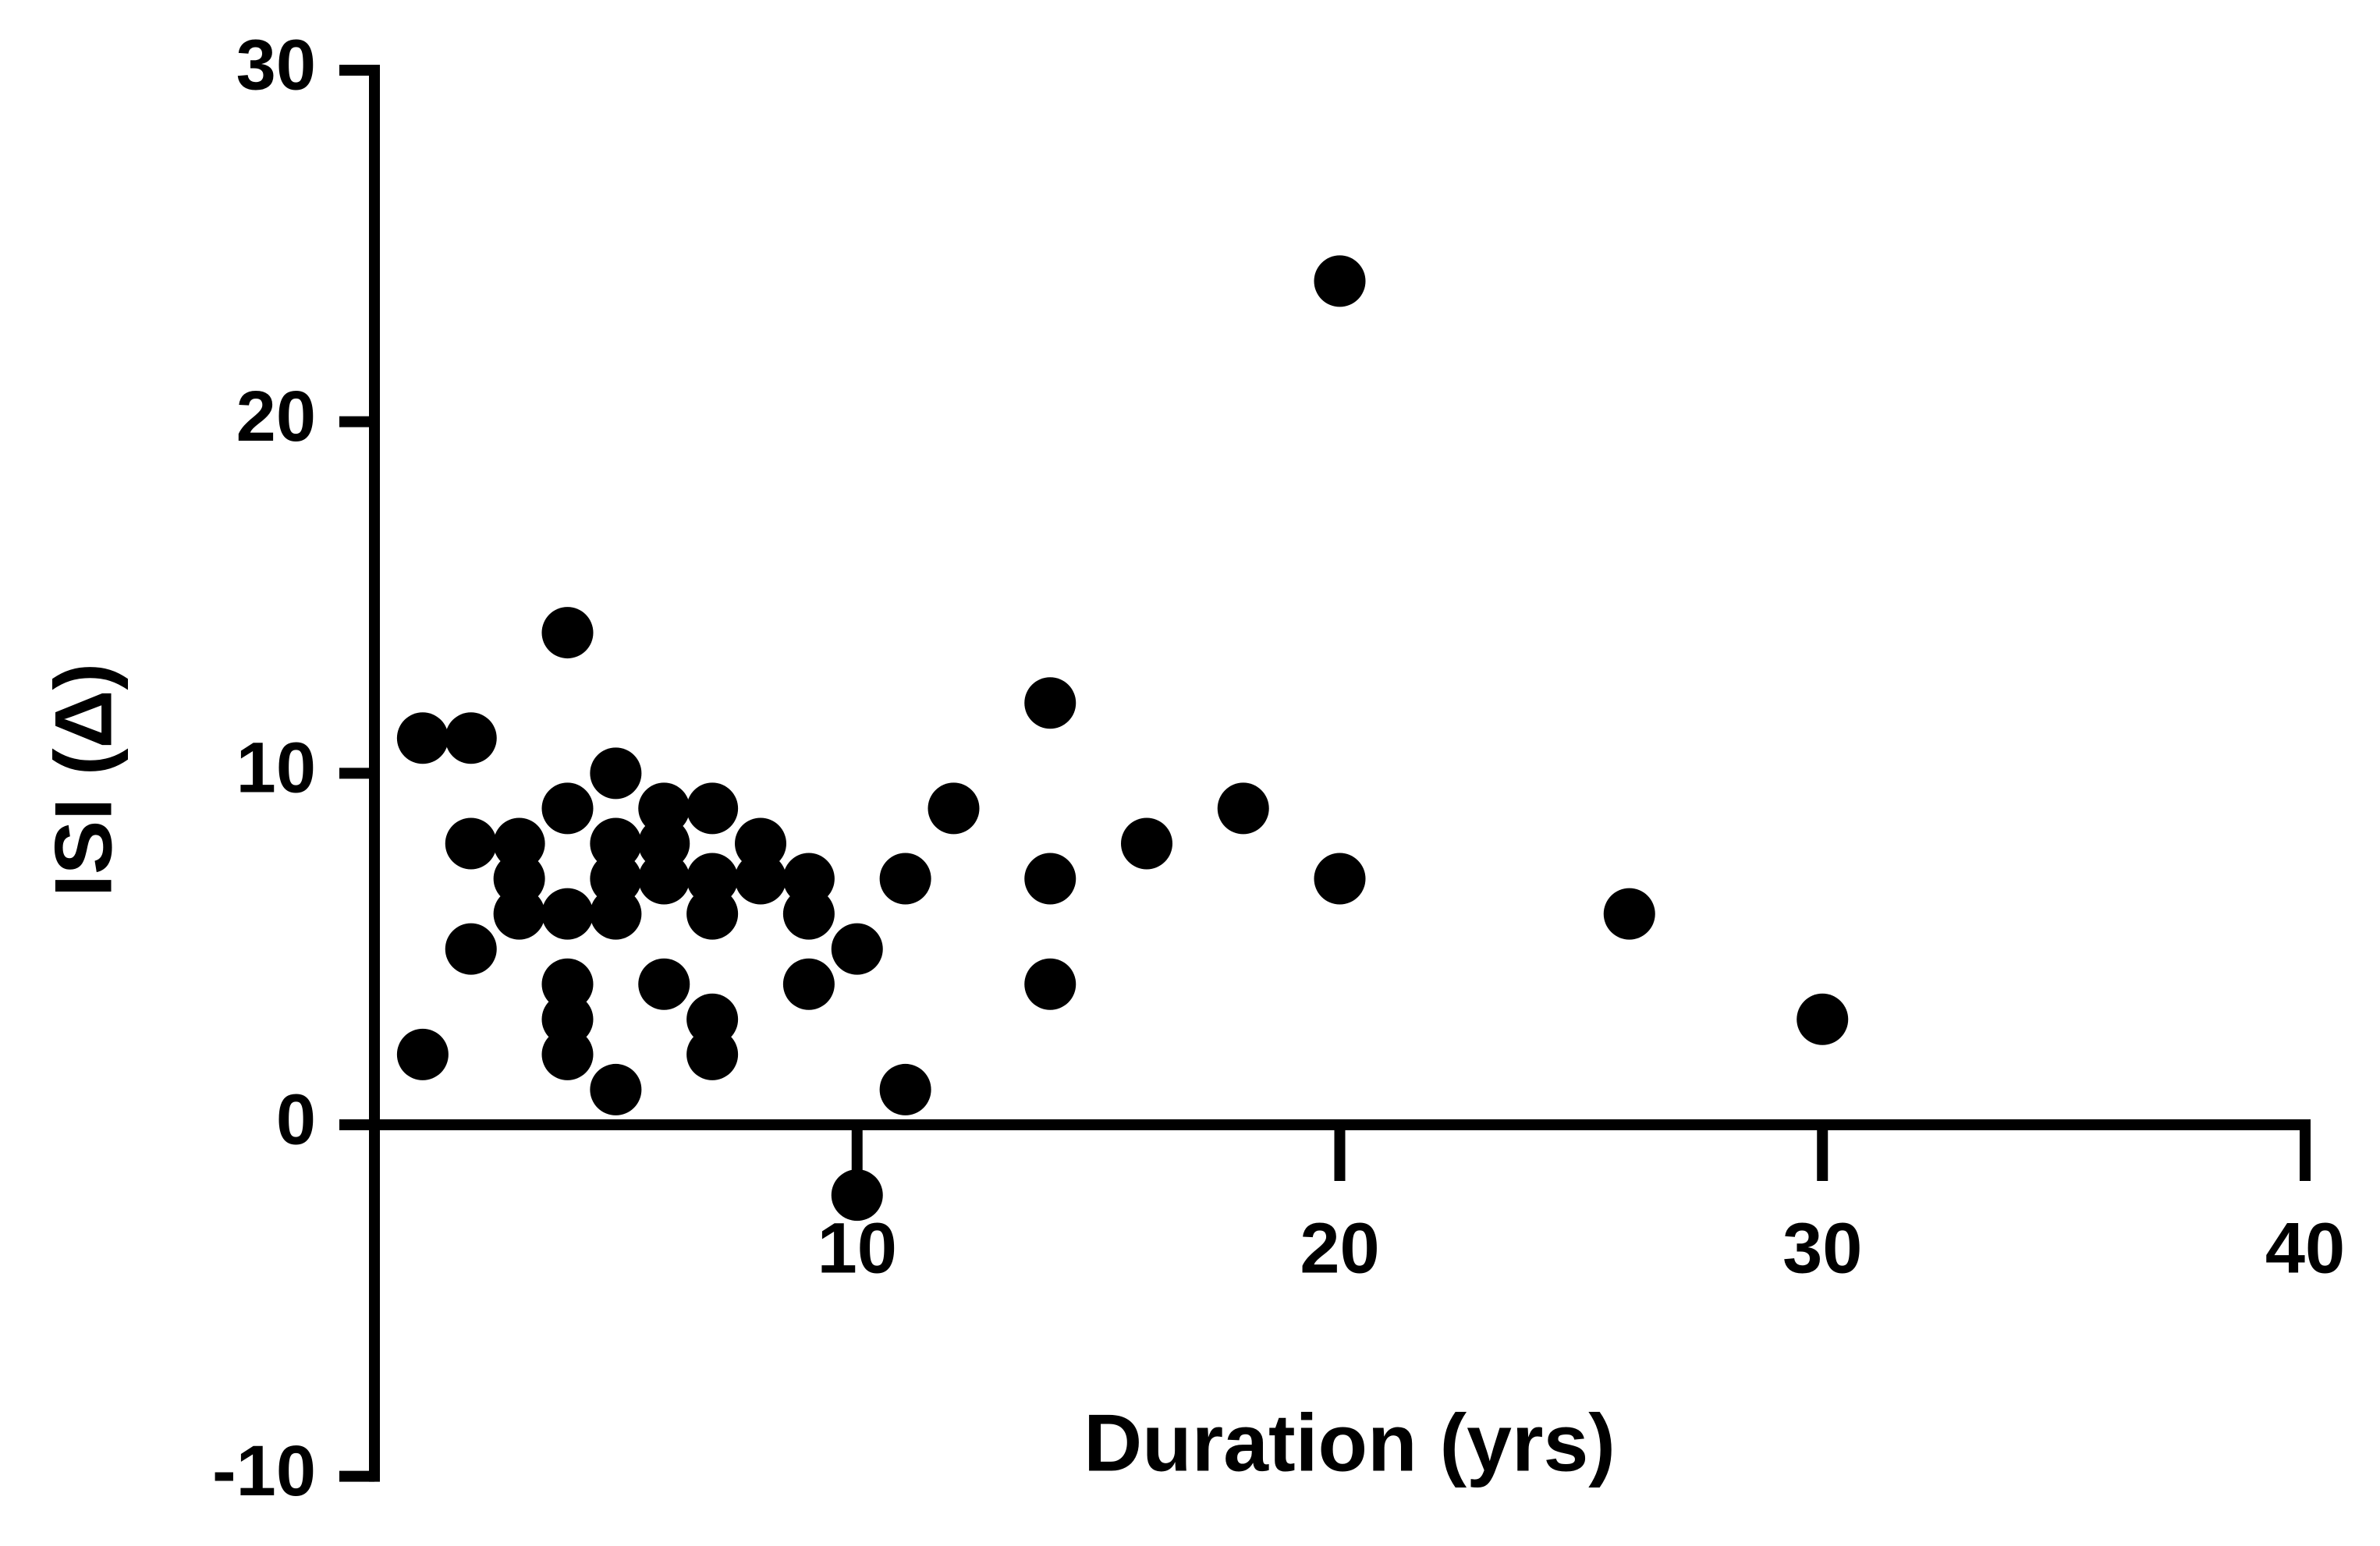 The image size is (2380, 1546). I want to click on y-tick-label: 0, so click(296, 1119).